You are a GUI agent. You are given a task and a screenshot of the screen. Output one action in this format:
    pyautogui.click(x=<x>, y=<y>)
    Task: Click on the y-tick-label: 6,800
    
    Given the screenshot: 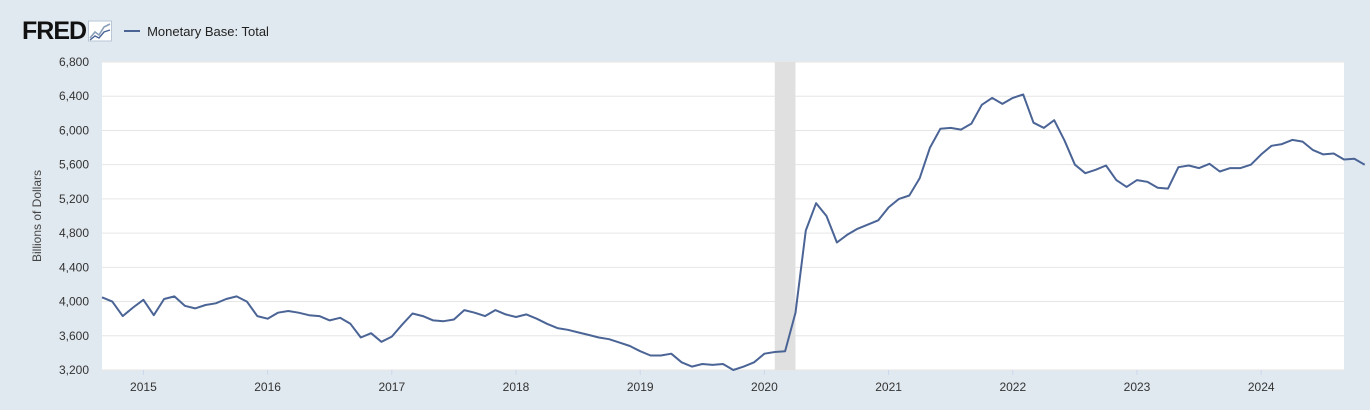 What is the action you would take?
    pyautogui.click(x=74, y=62)
    